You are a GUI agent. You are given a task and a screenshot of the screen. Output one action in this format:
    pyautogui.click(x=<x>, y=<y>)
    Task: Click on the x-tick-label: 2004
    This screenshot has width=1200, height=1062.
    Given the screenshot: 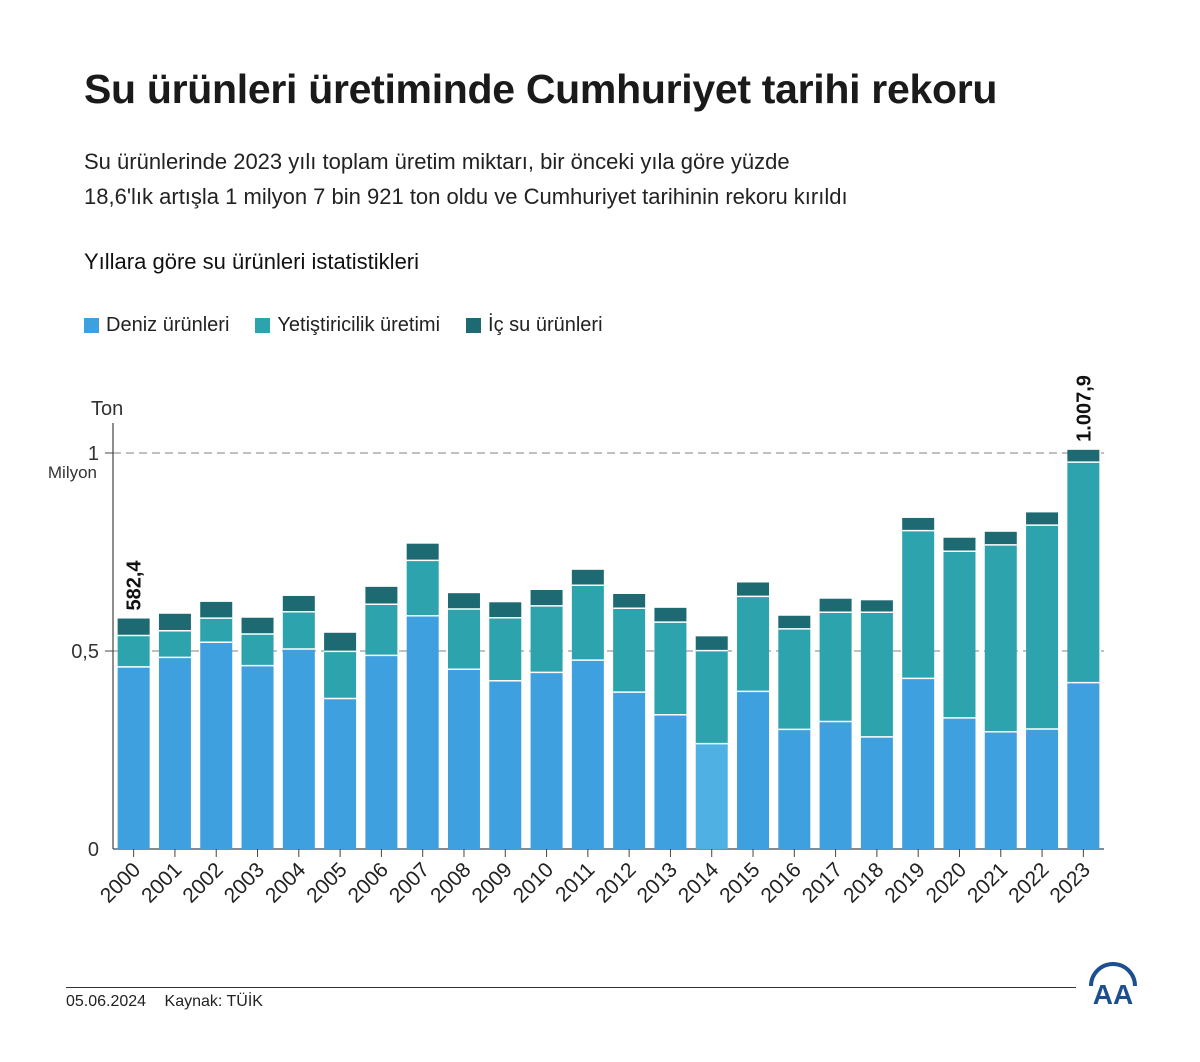 What is the action you would take?
    pyautogui.click(x=286, y=883)
    